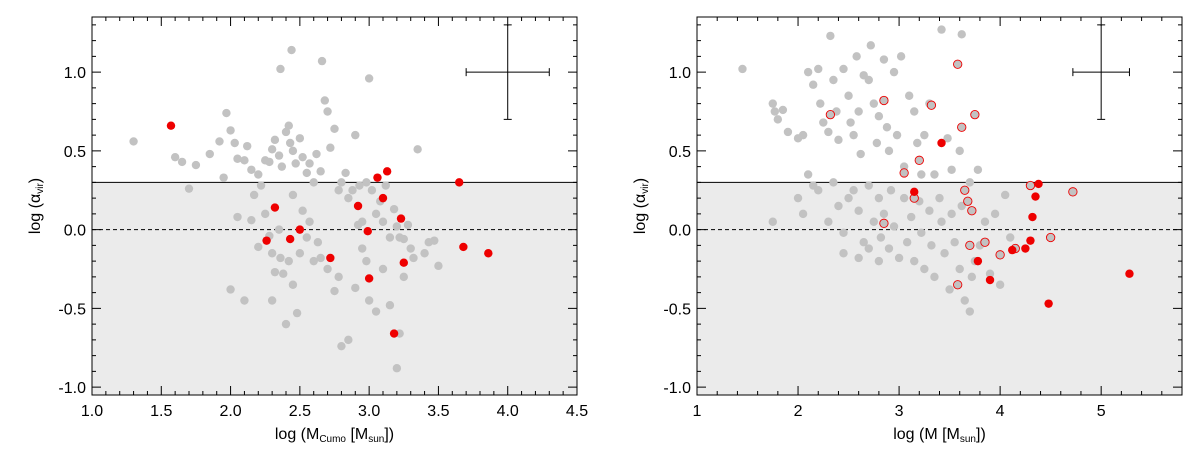  I want to click on y-axis-label: log (αvir), so click(641, 206).